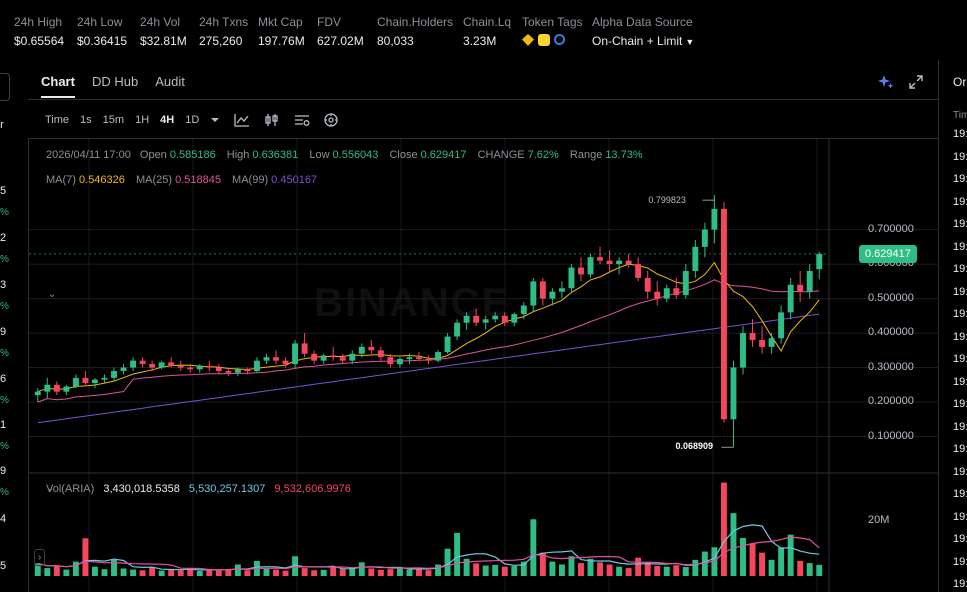 The height and width of the screenshot is (592, 967). I want to click on chart-tabs: Chart DD Hub Audit, so click(113, 86).